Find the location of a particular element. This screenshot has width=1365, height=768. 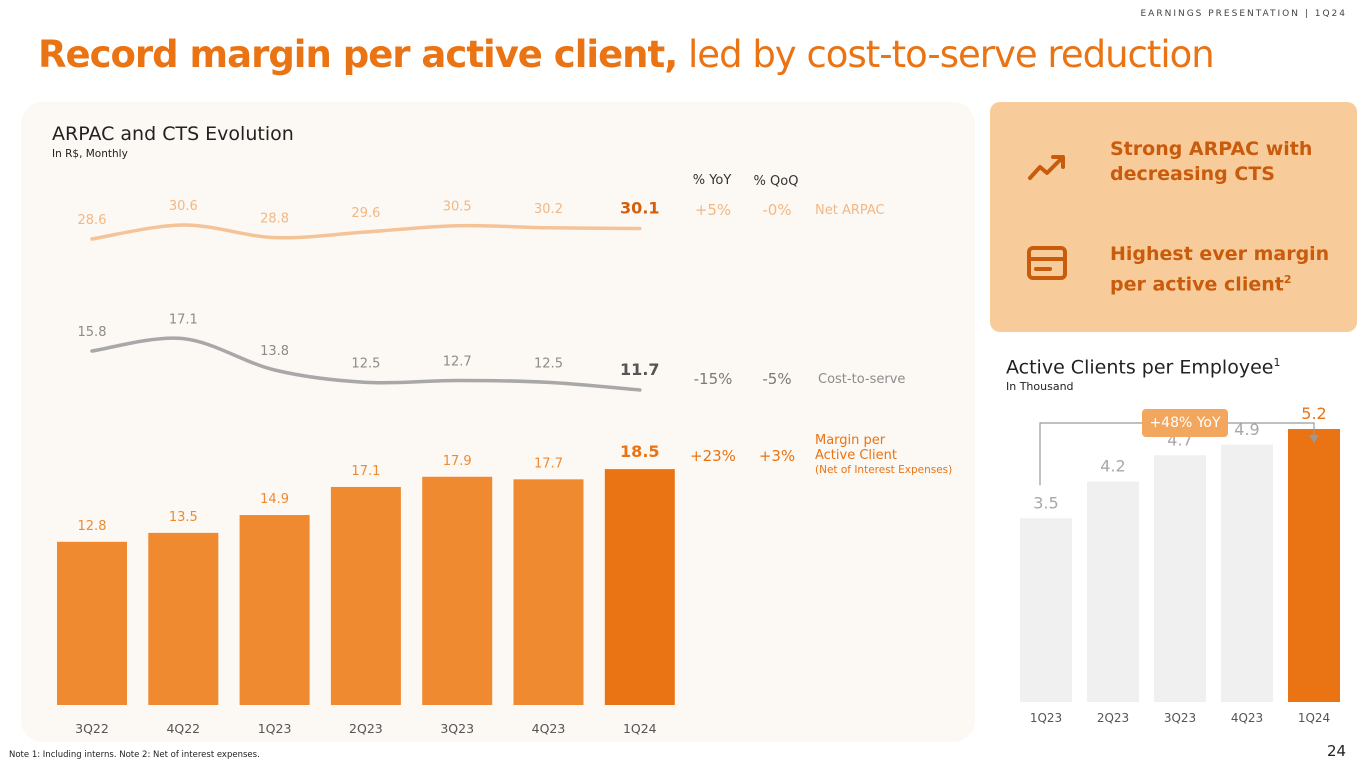

arpac-label-2Q23: 29.6 is located at coordinates (365, 213).